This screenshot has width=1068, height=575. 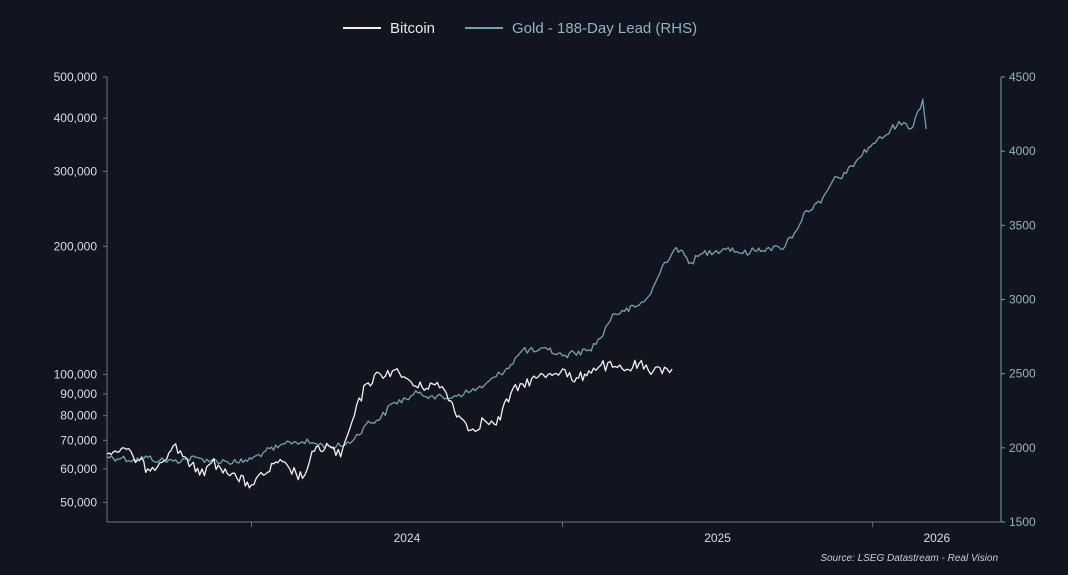 I want to click on x-tick-label: 2025, so click(x=717, y=538).